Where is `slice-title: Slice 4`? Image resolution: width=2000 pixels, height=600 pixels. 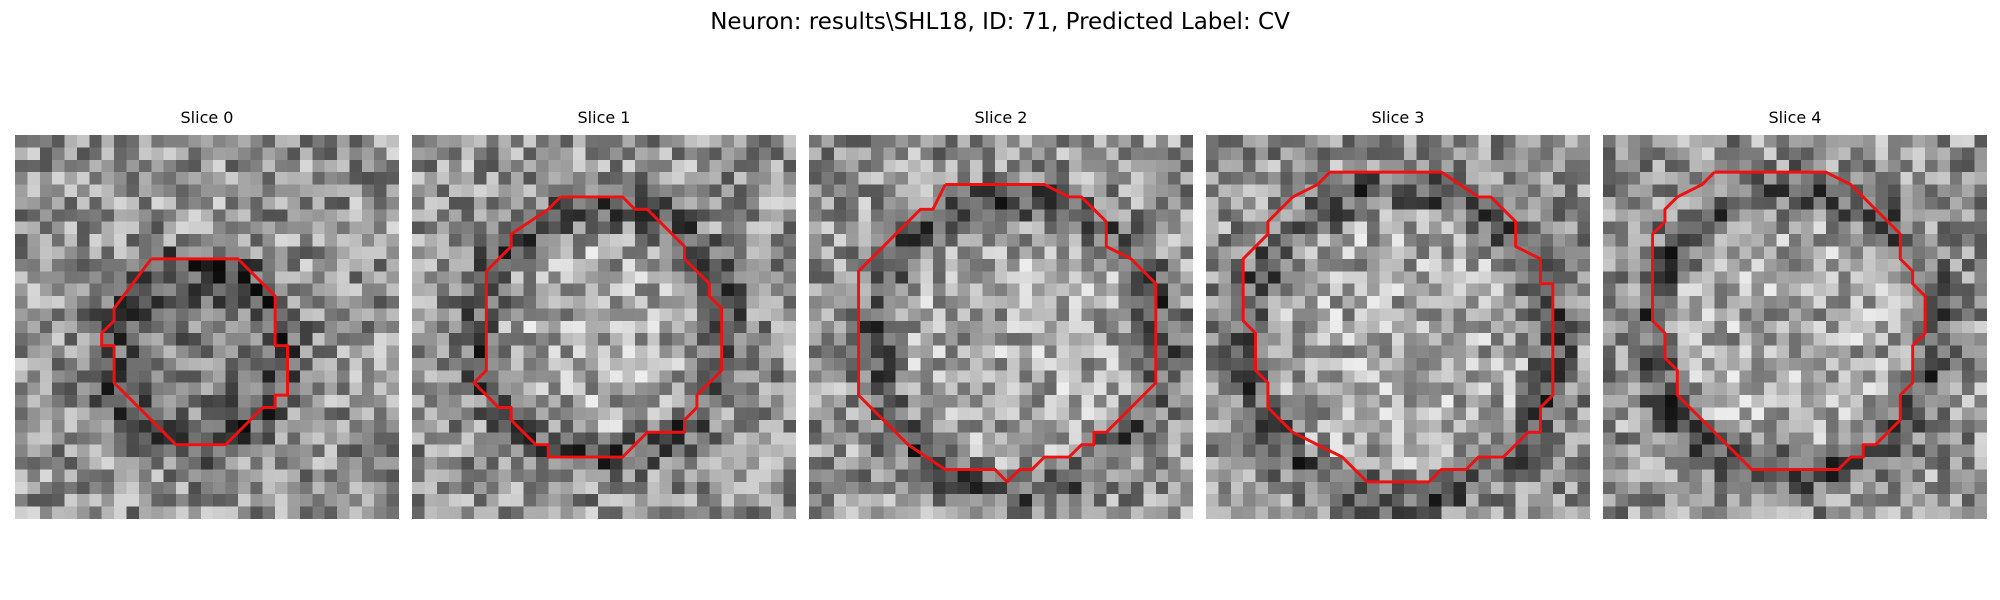
slice-title: Slice 4 is located at coordinates (1795, 117).